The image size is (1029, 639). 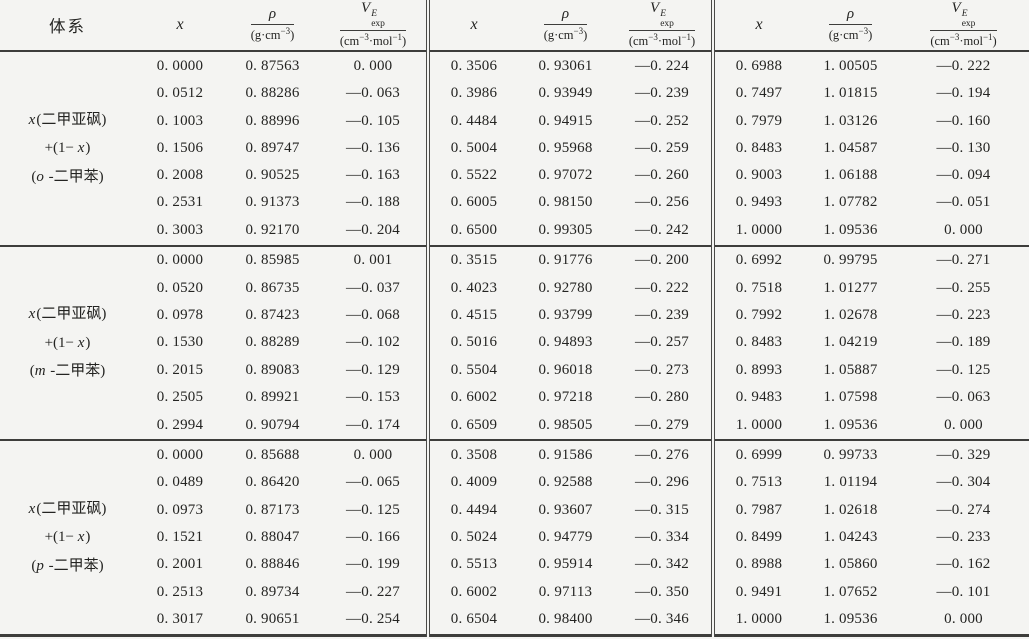 I want to click on x-value: 0. 3508, so click(x=472, y=455).